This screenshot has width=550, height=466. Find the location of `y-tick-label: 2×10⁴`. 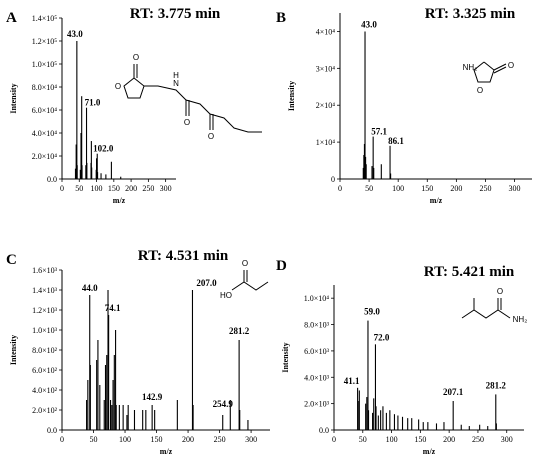

y-tick-label: 2×10⁴ is located at coordinates (326, 105).